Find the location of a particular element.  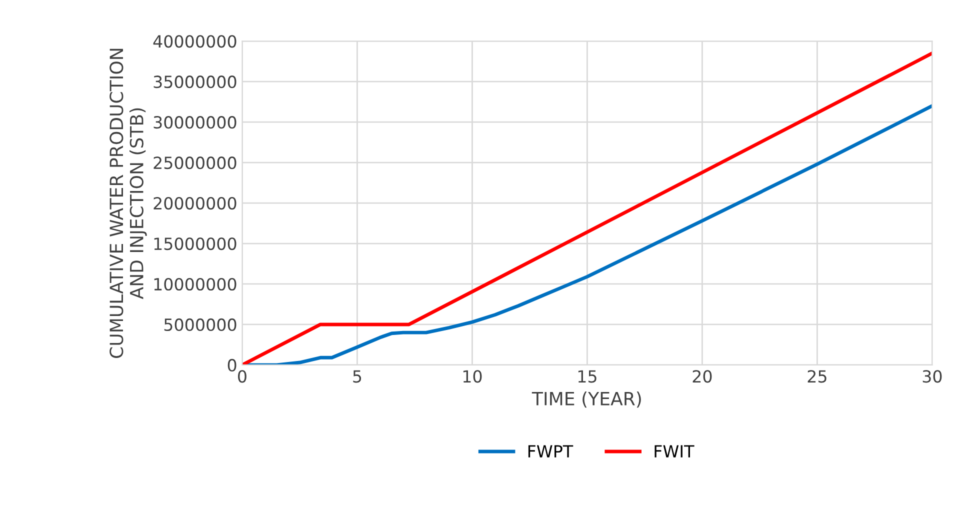

y-tick-label: 40000000 is located at coordinates (194, 41).